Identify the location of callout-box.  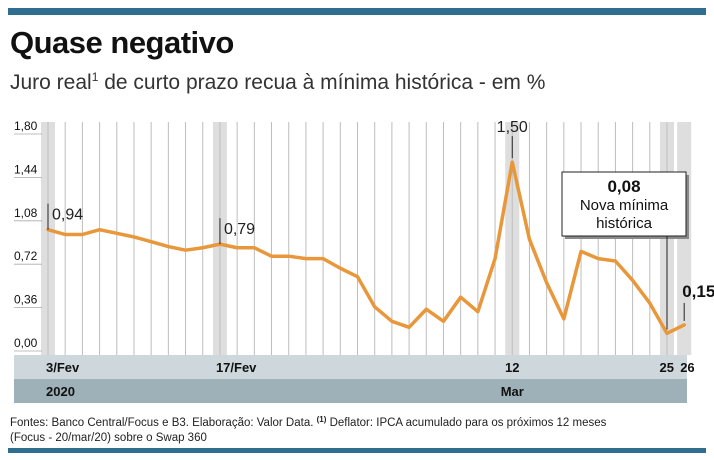
(624, 204).